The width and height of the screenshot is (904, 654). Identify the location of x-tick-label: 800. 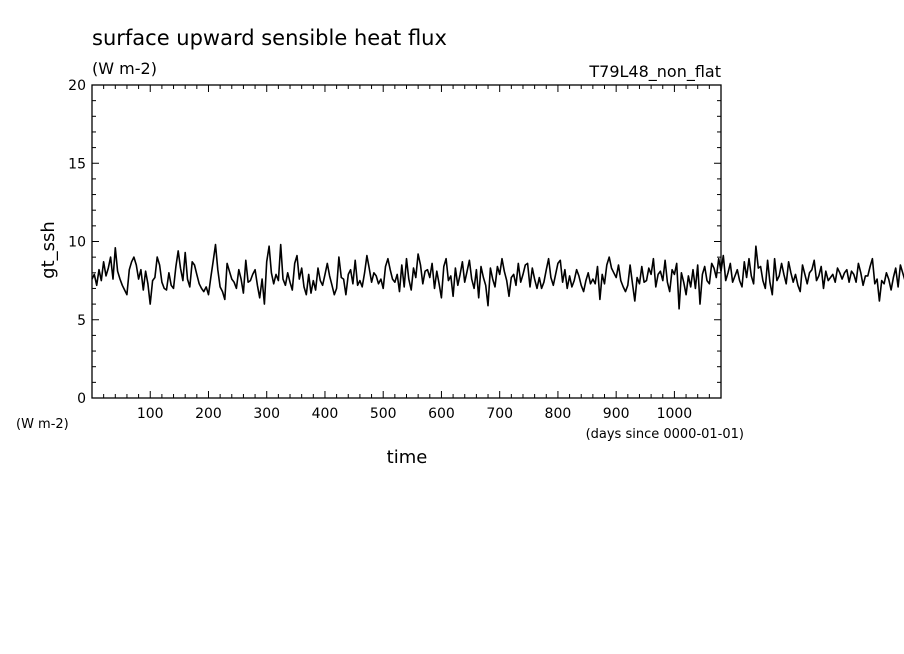
(558, 414).